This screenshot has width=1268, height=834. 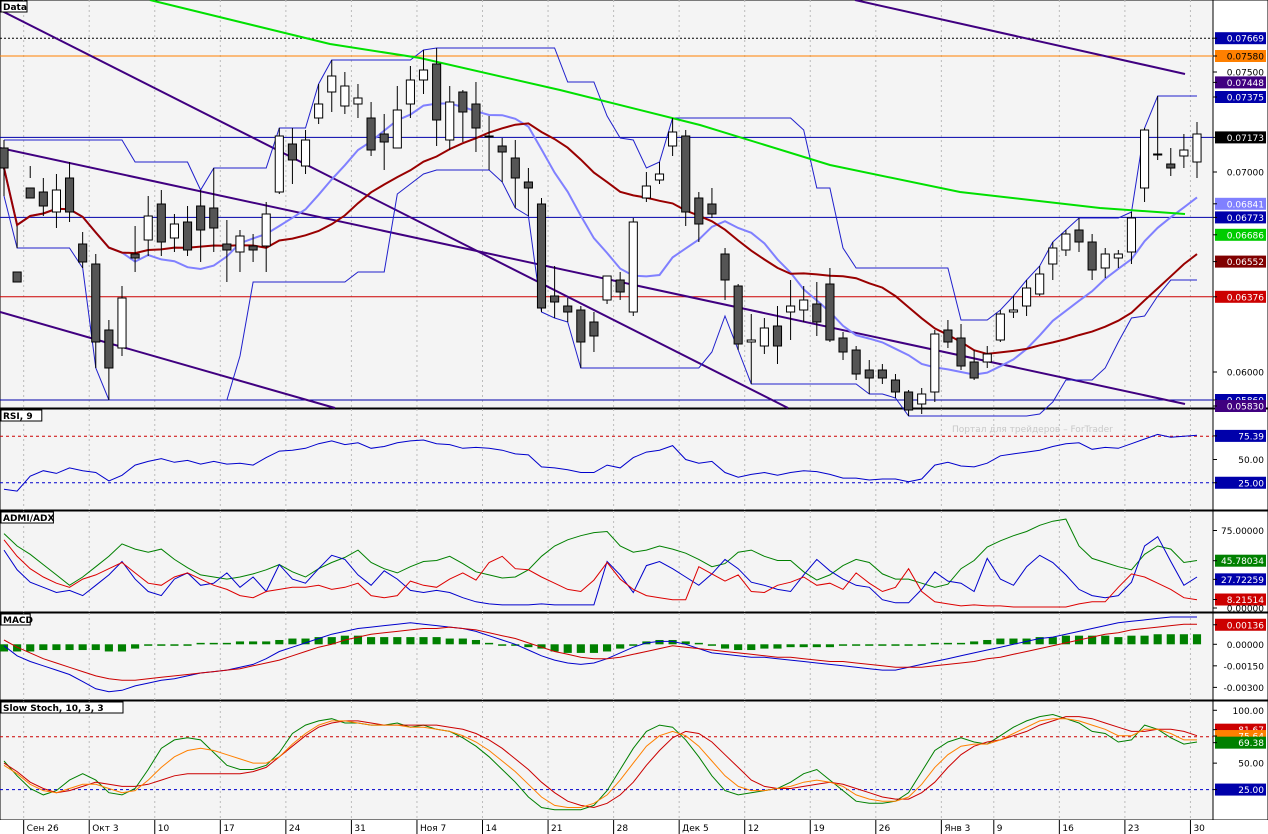 What do you see at coordinates (1251, 744) in the screenshot?
I see `indicator-label: 69.38` at bounding box center [1251, 744].